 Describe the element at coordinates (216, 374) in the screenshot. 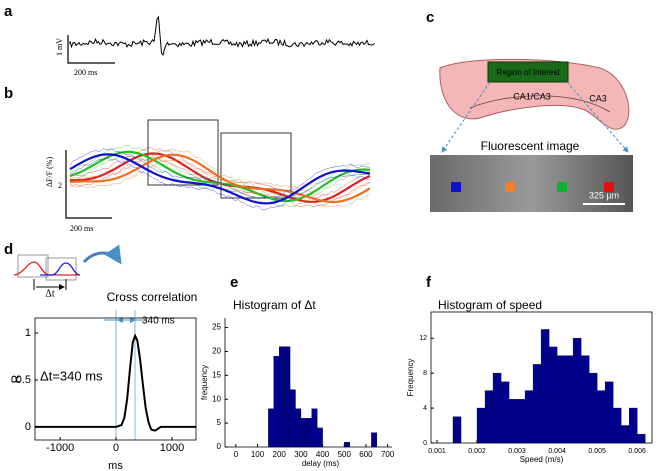

I see `y-tick-label: 15` at that location.